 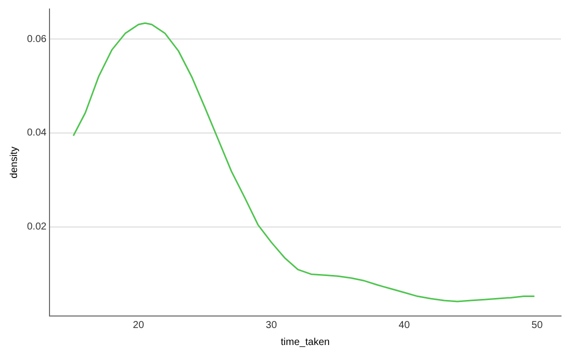 What do you see at coordinates (36, 39) in the screenshot?
I see `y-tick-label: 0.06` at bounding box center [36, 39].